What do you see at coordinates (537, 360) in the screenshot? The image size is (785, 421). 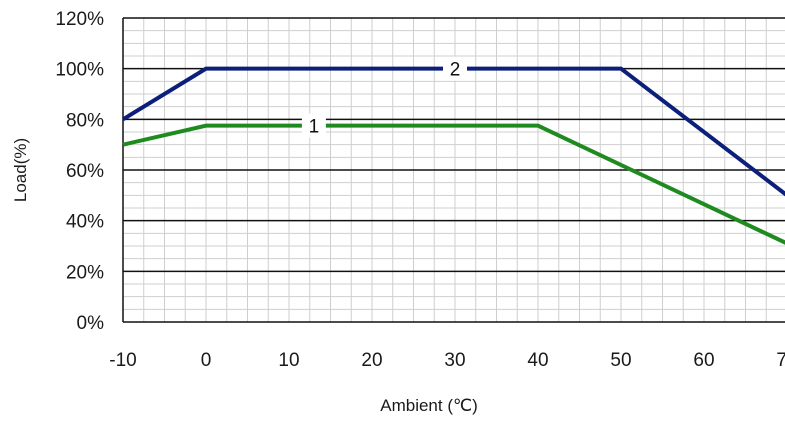 I see `x-tick-label: 40` at bounding box center [537, 360].